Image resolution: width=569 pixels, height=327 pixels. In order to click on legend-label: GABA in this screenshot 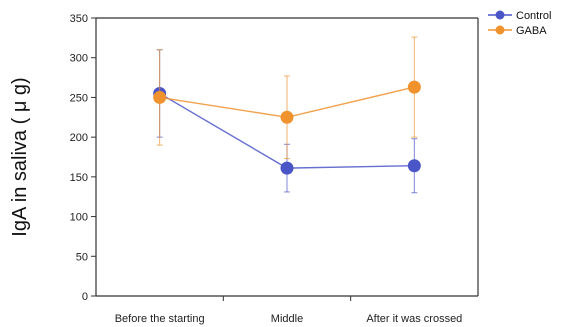, I will do `click(531, 31)`.